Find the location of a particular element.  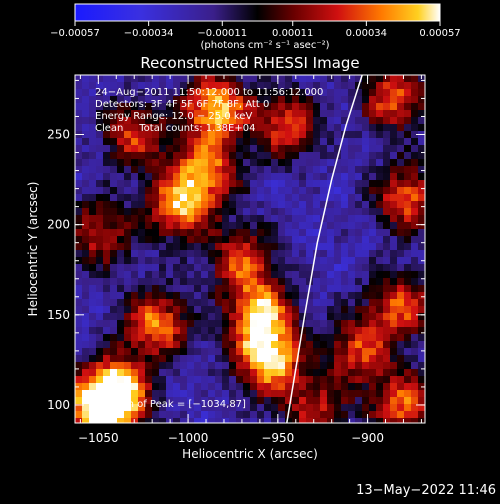

colorbar-tick-label: −0.00057 is located at coordinates (75, 33).